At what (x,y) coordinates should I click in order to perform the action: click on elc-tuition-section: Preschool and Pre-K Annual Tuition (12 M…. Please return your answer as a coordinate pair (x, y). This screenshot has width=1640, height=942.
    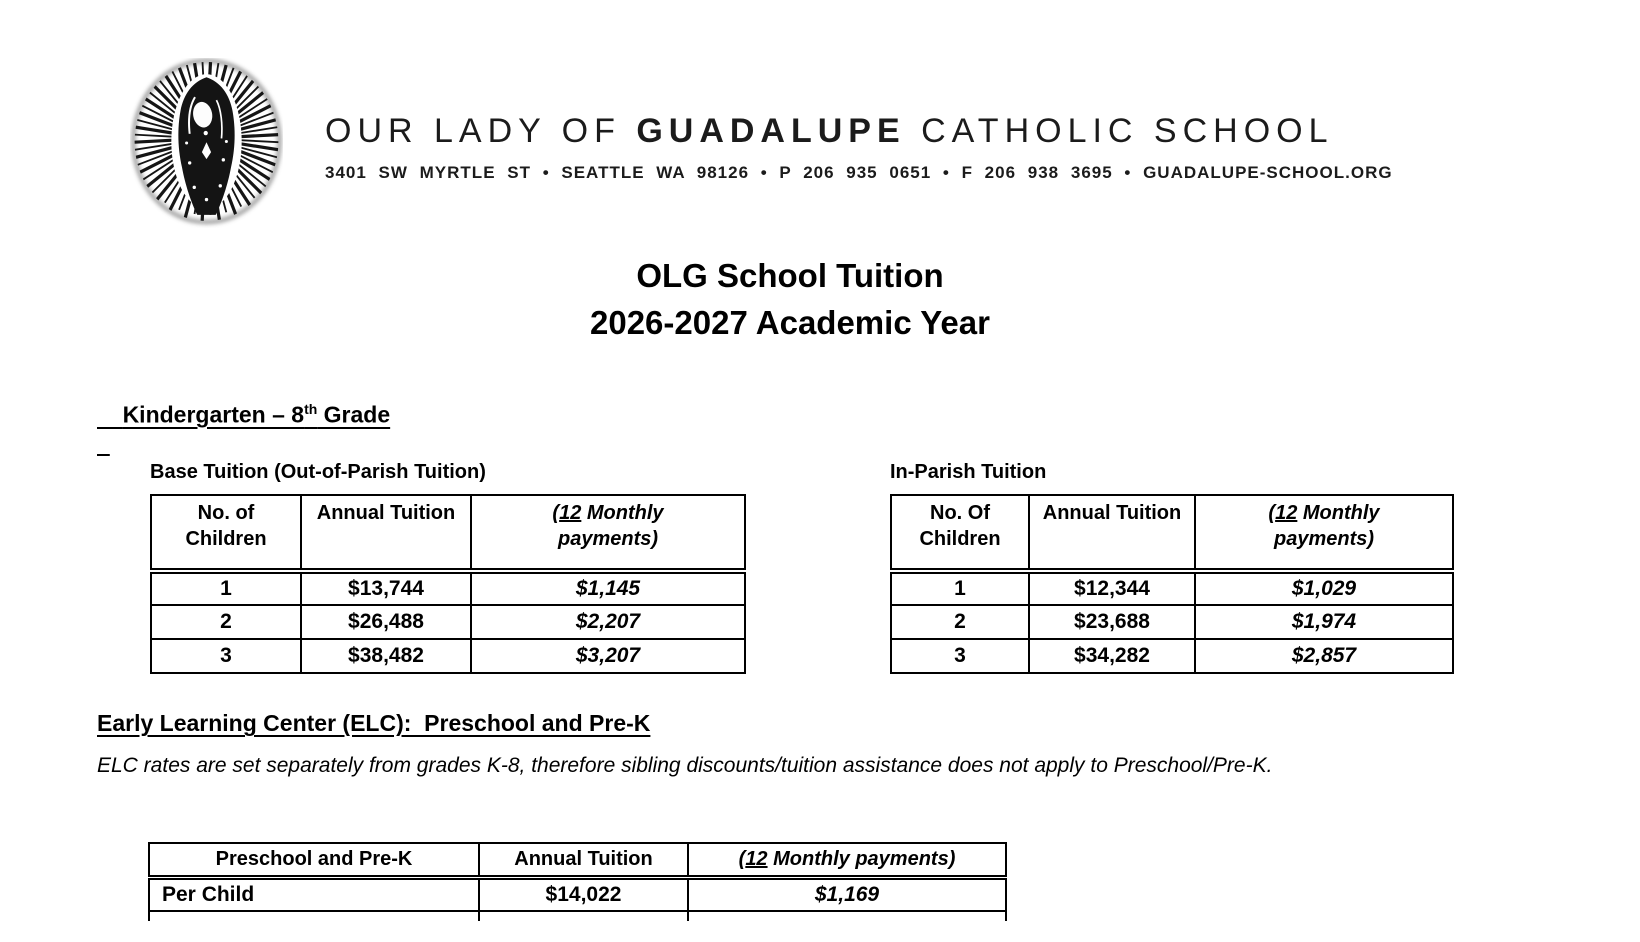
    Looking at the image, I should click on (577, 881).